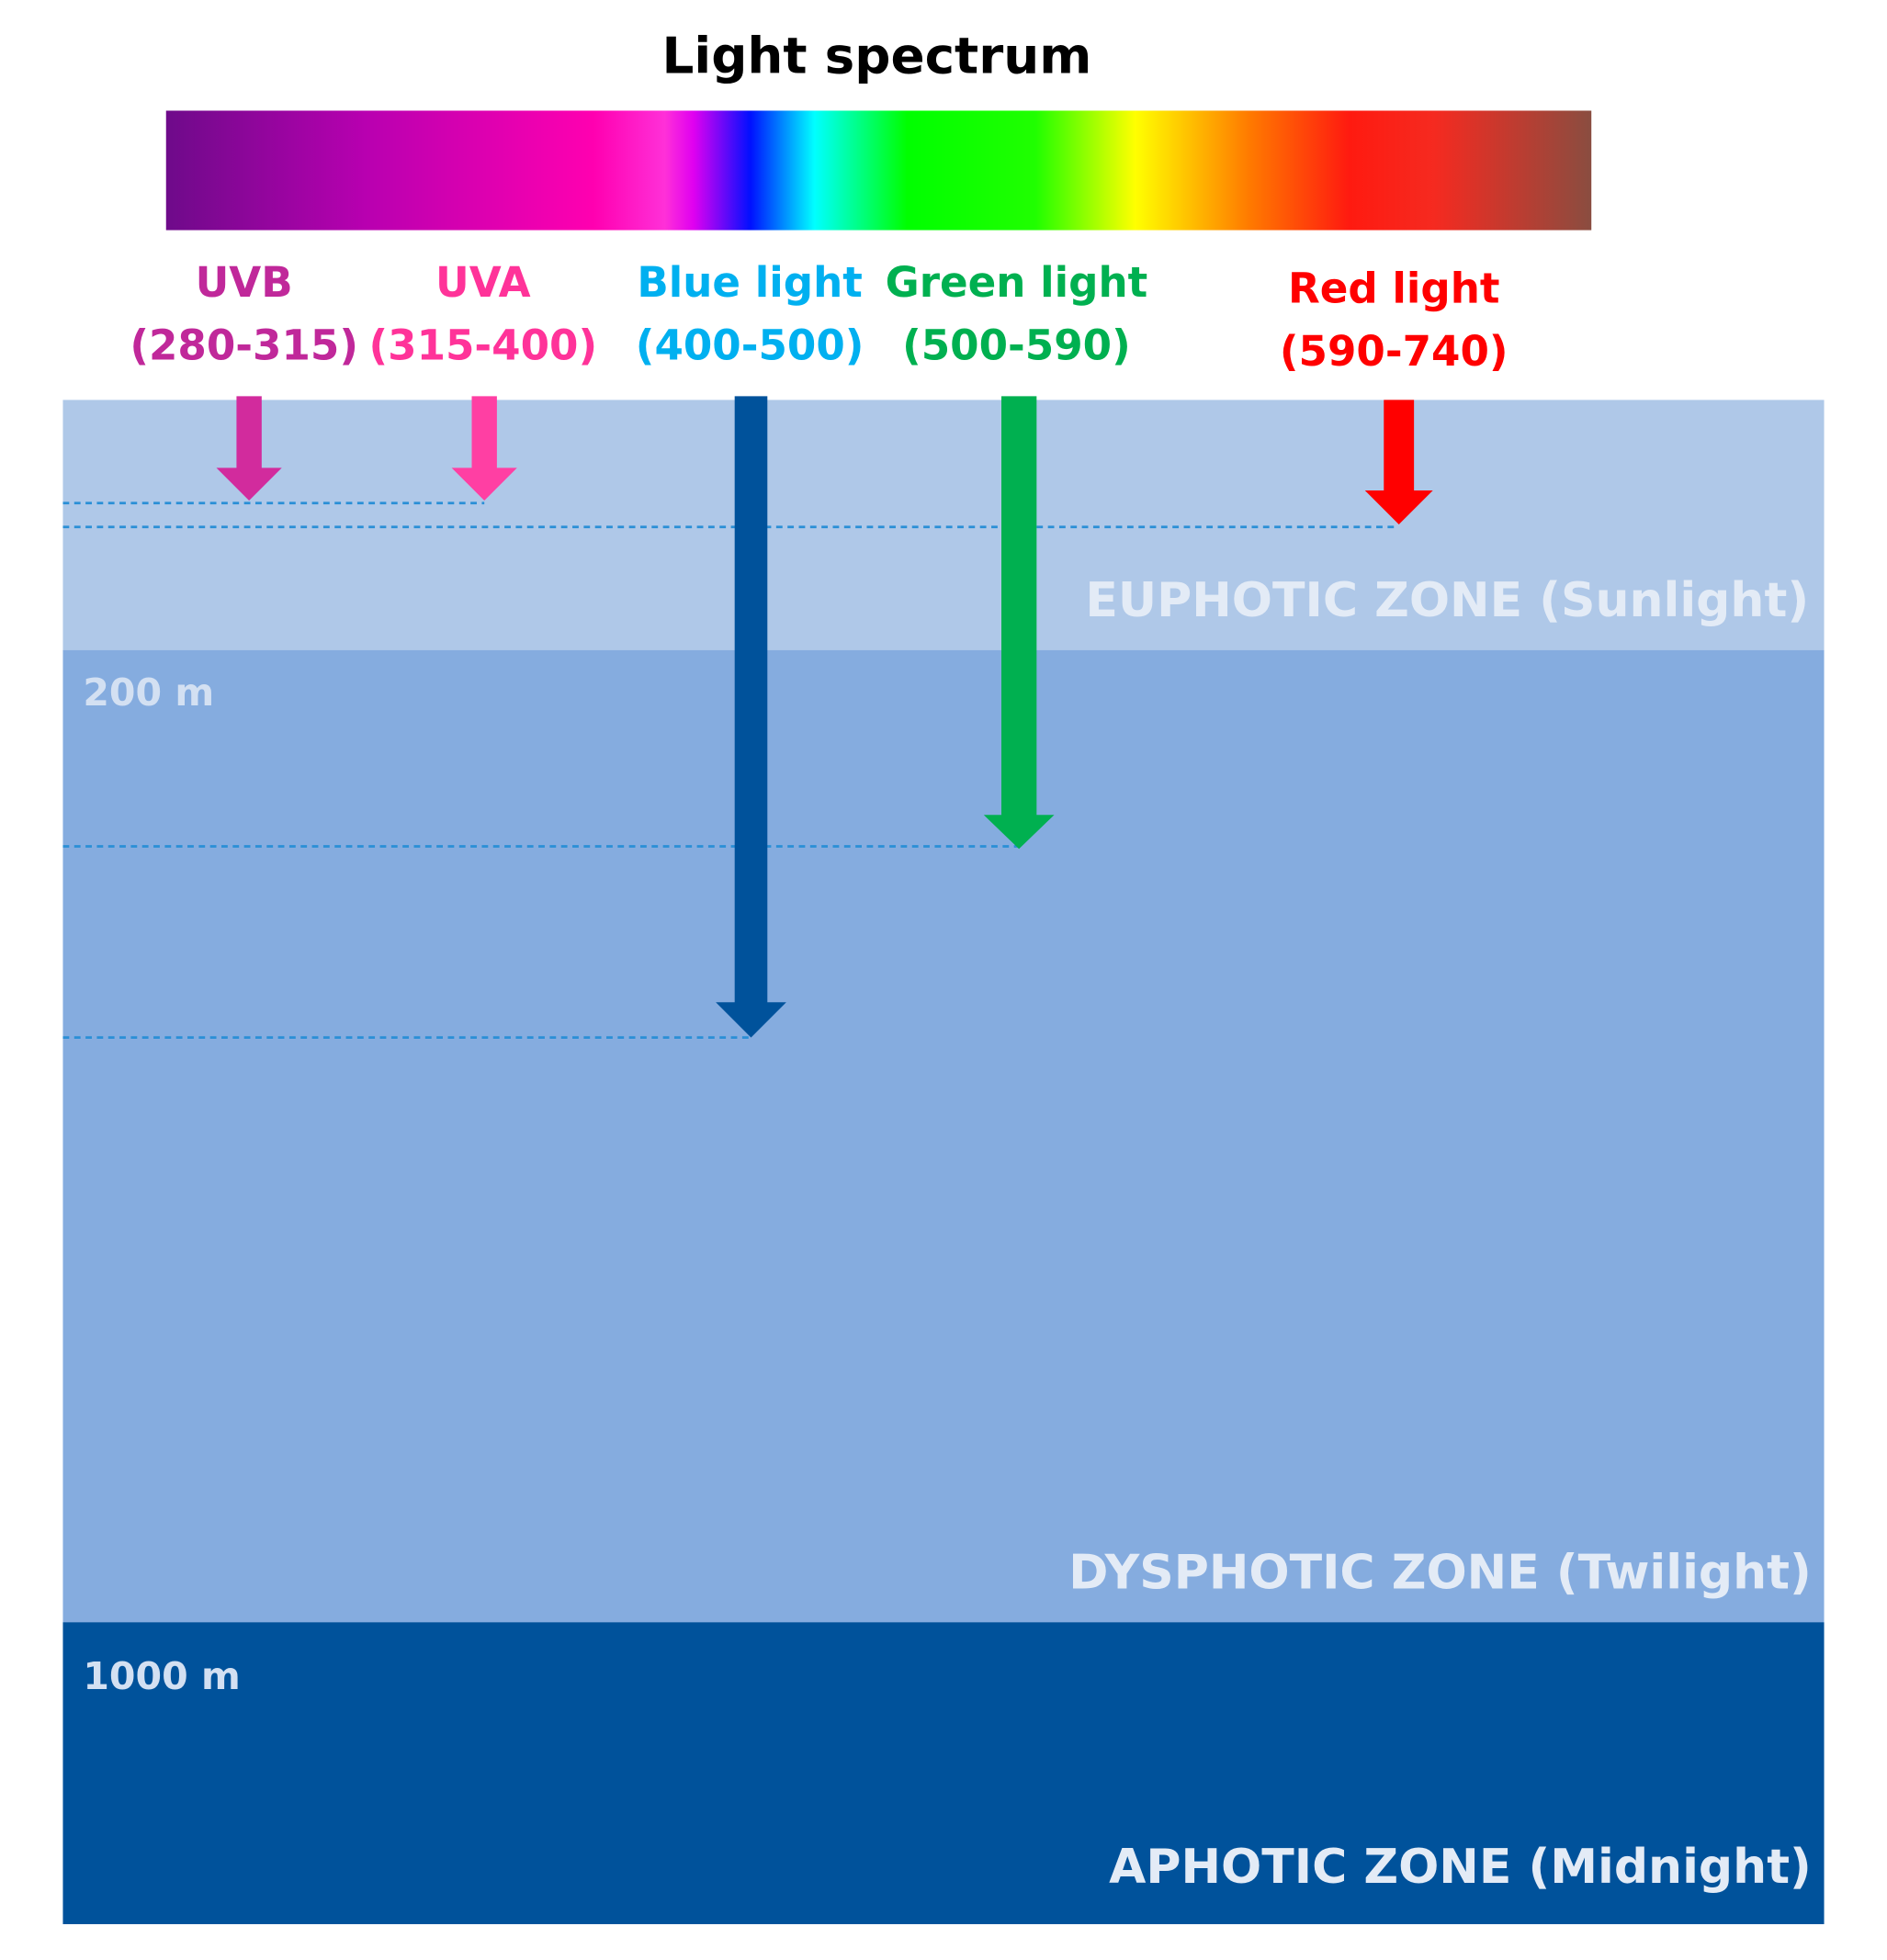 The image size is (1887, 1960). Describe the element at coordinates (1394, 289) in the screenshot. I see `band-name: Red light` at that location.